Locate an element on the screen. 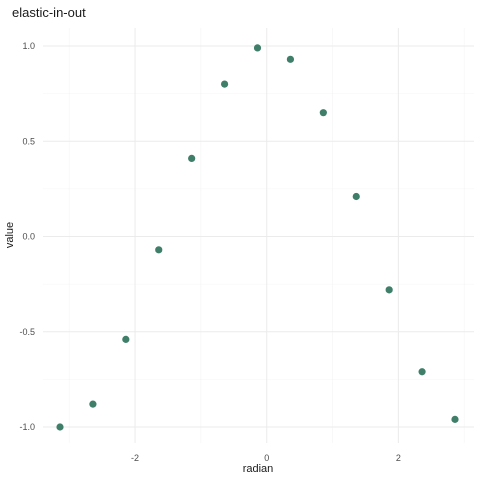  y-tick-label: 1.0 is located at coordinates (28, 46).